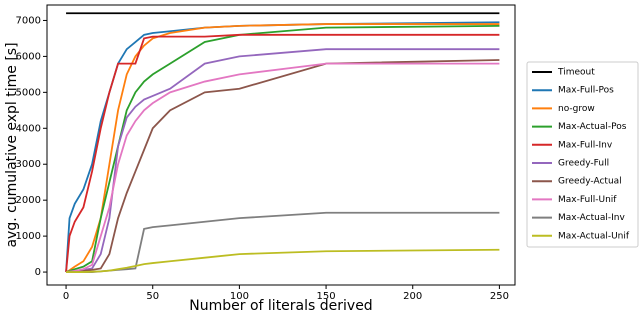 The height and width of the screenshot is (318, 640). What do you see at coordinates (28, 200) in the screenshot?
I see `y-tick-label: 2000` at bounding box center [28, 200].